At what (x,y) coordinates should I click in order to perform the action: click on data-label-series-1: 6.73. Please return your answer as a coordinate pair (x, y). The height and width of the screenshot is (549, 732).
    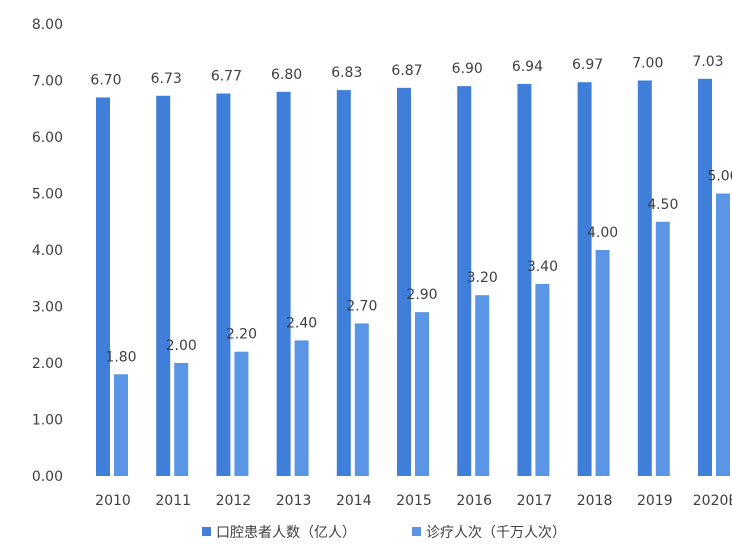
    Looking at the image, I should click on (166, 79).